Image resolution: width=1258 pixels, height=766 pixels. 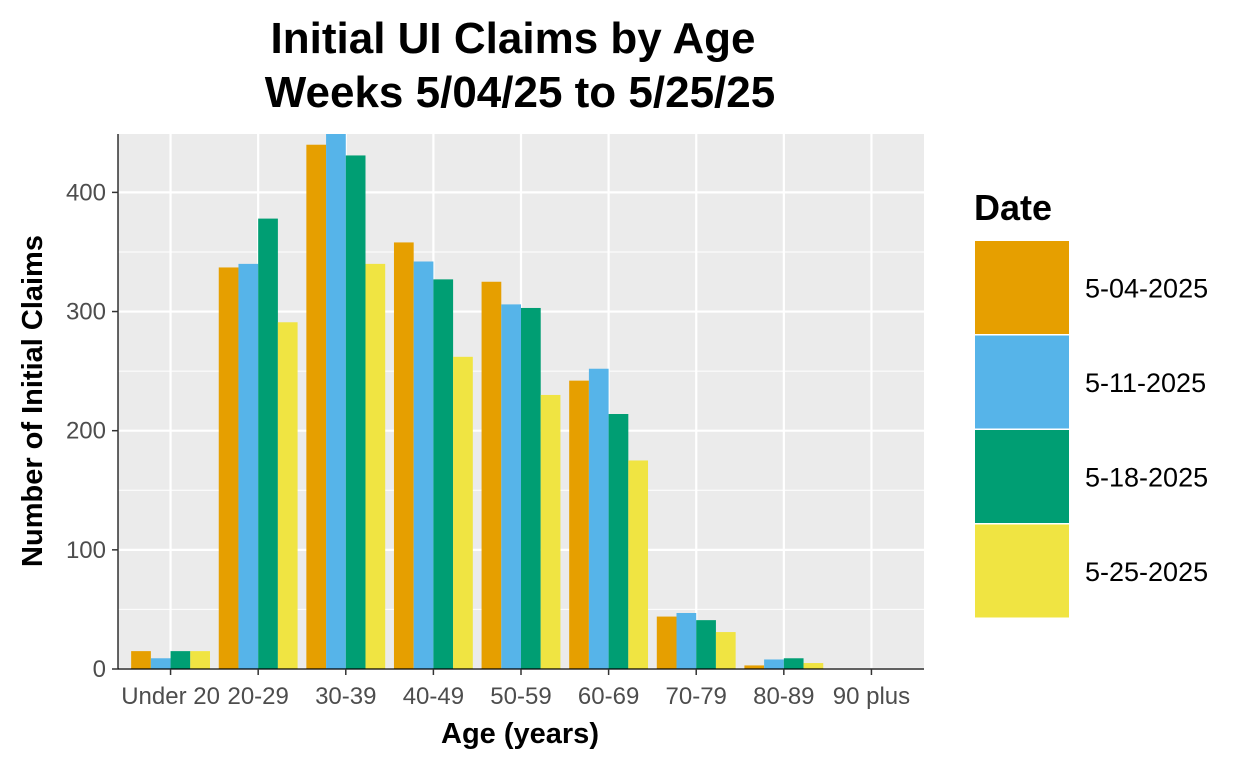 I want to click on x-tick-label: 80-89, so click(x=783, y=696).